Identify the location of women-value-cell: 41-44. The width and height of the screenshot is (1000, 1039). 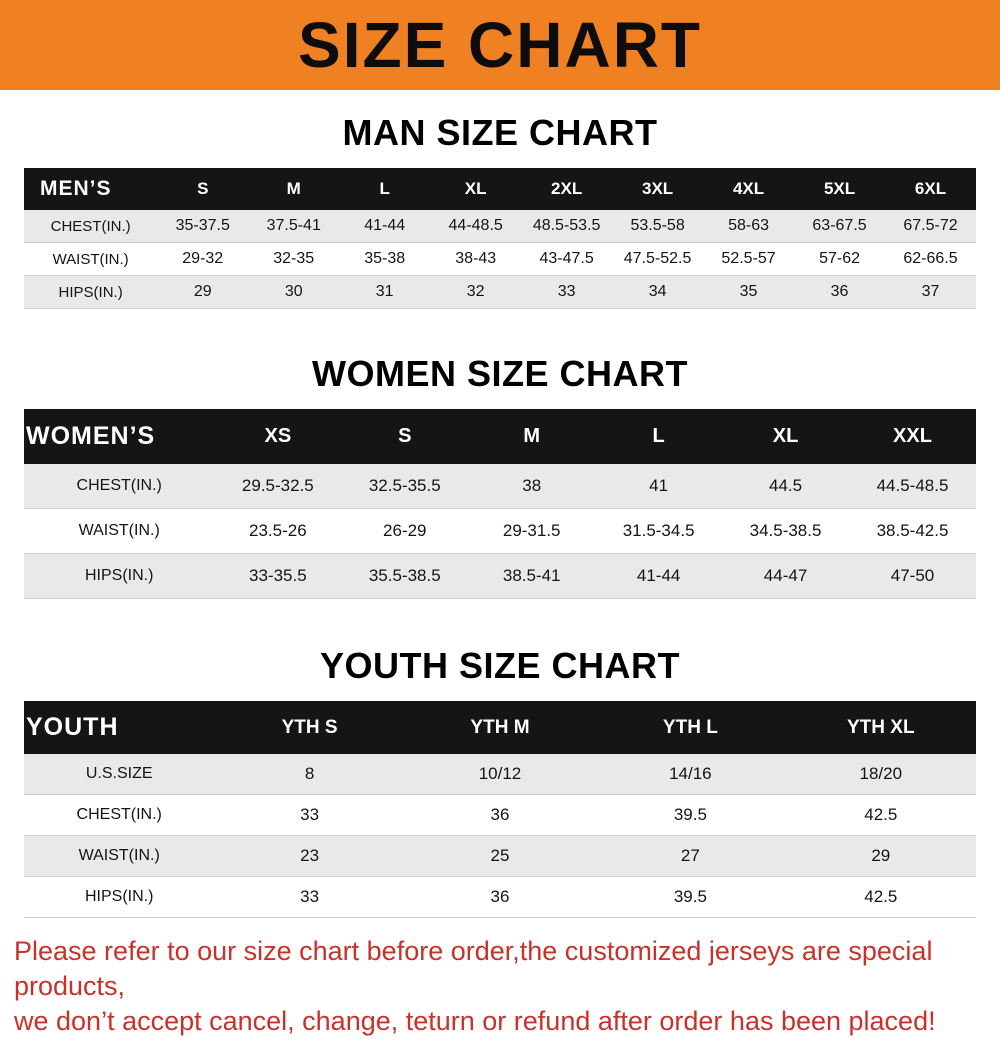
(659, 576).